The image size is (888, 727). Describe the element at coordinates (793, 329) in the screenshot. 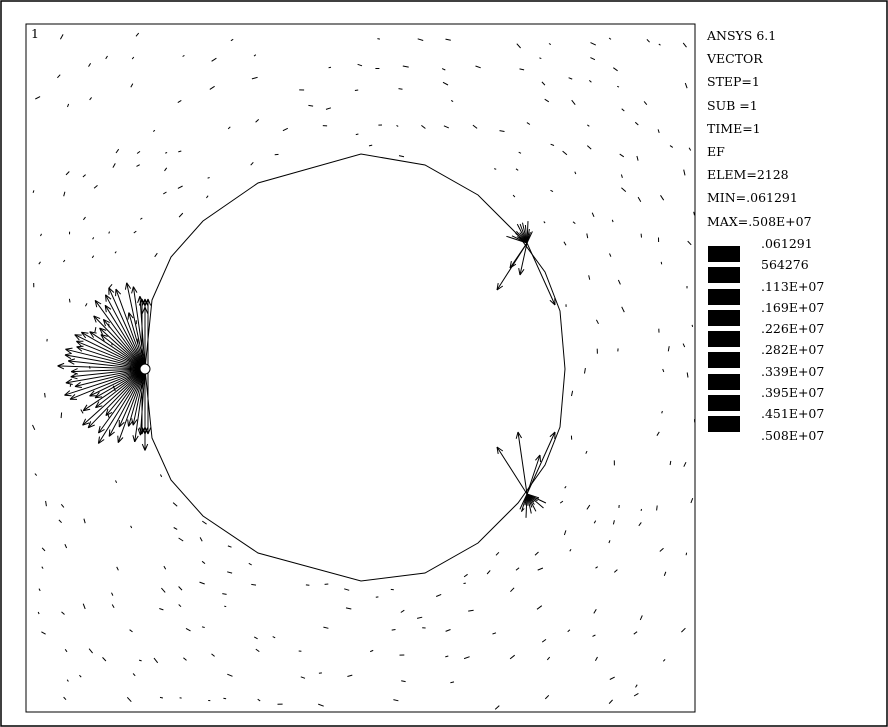

I see `legend-label: .226E+07` at that location.